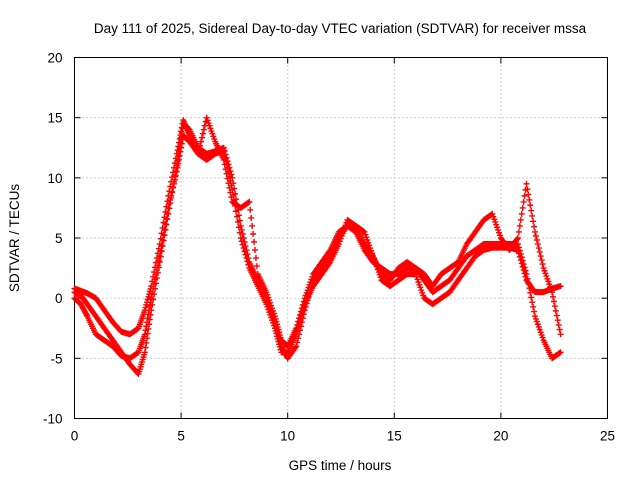 The image size is (640, 480). I want to click on x-tick-label: 5, so click(181, 436).